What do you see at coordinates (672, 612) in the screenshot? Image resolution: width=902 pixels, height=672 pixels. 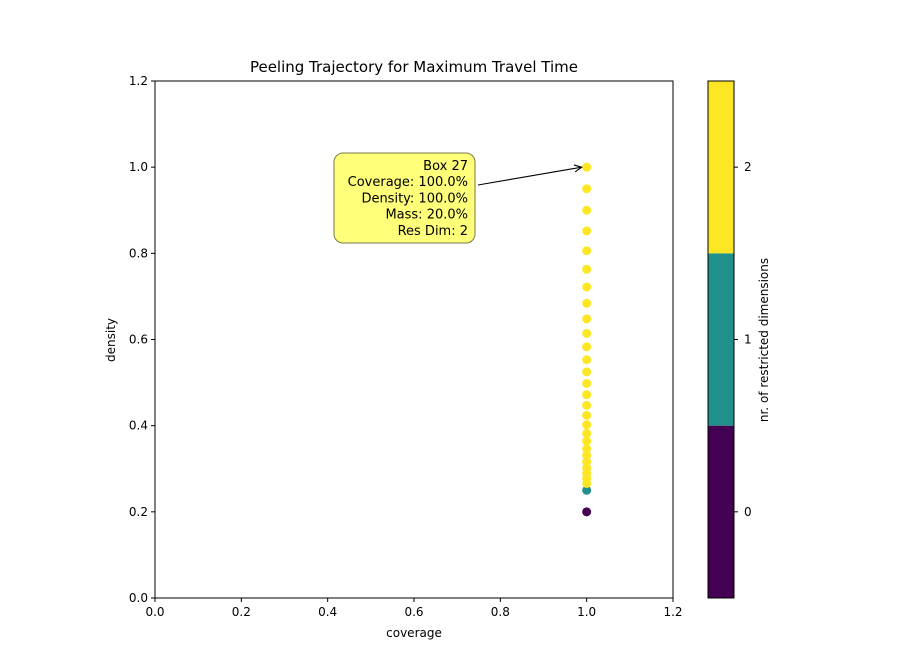 I see `x-tick-label: 1.2` at bounding box center [672, 612].